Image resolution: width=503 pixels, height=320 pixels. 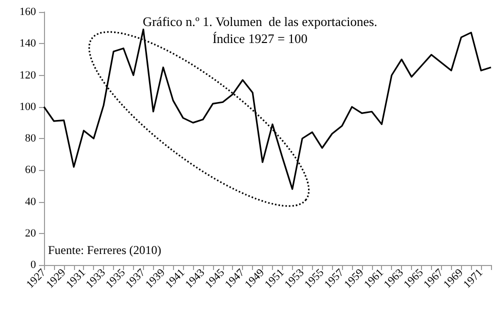 What do you see at coordinates (260, 30) in the screenshot?
I see `text: Gráfico n.º 1. Volumen de las exportaciones. Índice 1927 = 100` at bounding box center [260, 30].